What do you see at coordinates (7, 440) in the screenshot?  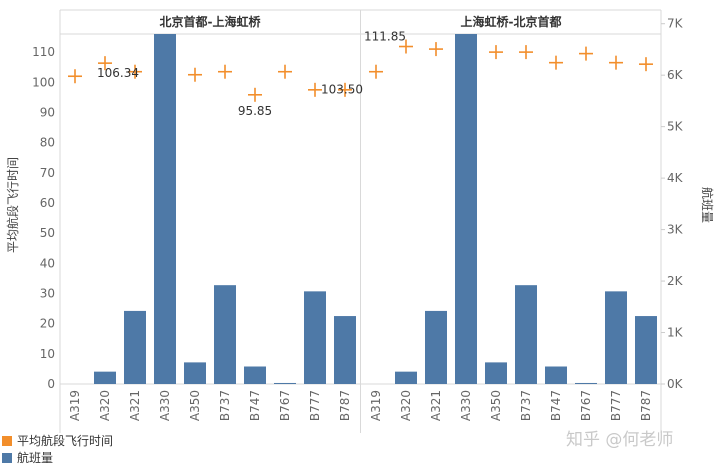 I see `legend-swatch-orange` at bounding box center [7, 440].